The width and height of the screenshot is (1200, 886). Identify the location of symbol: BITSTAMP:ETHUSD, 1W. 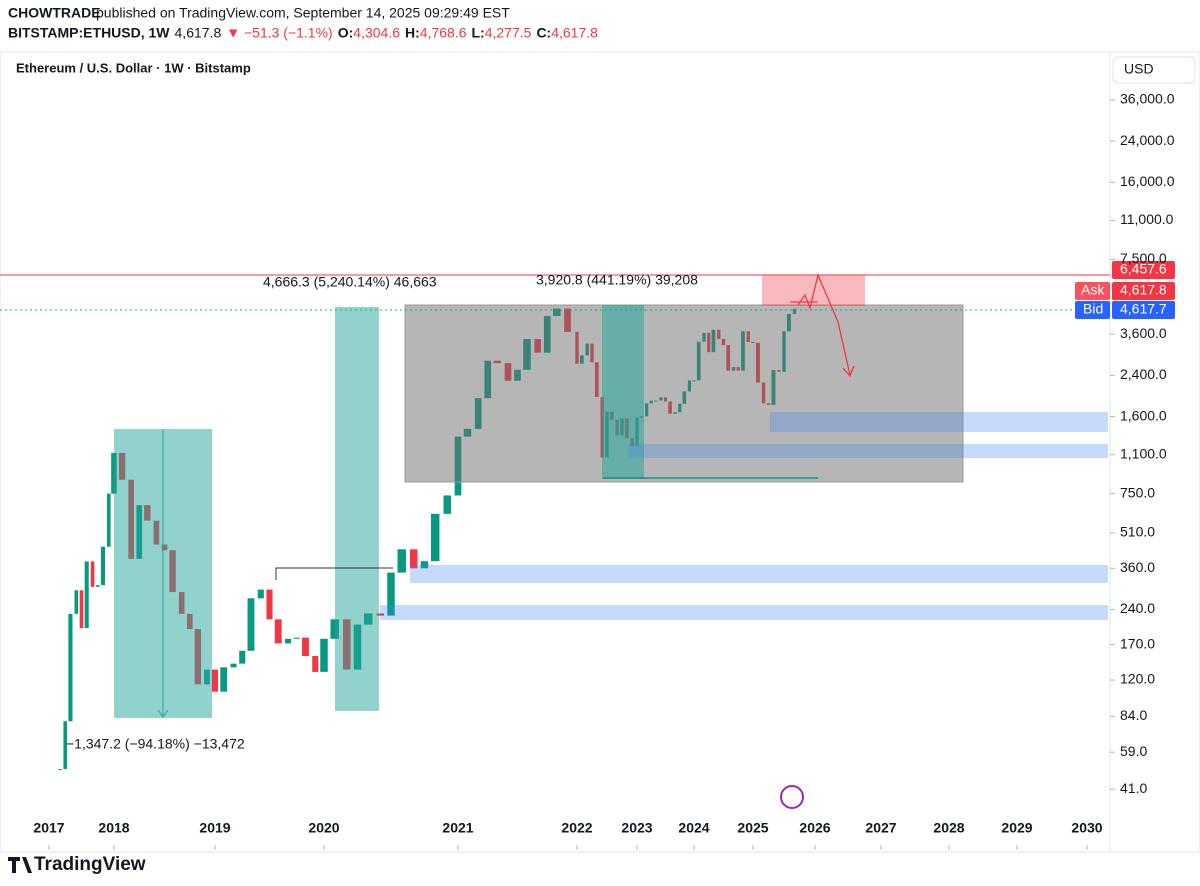
(89, 33).